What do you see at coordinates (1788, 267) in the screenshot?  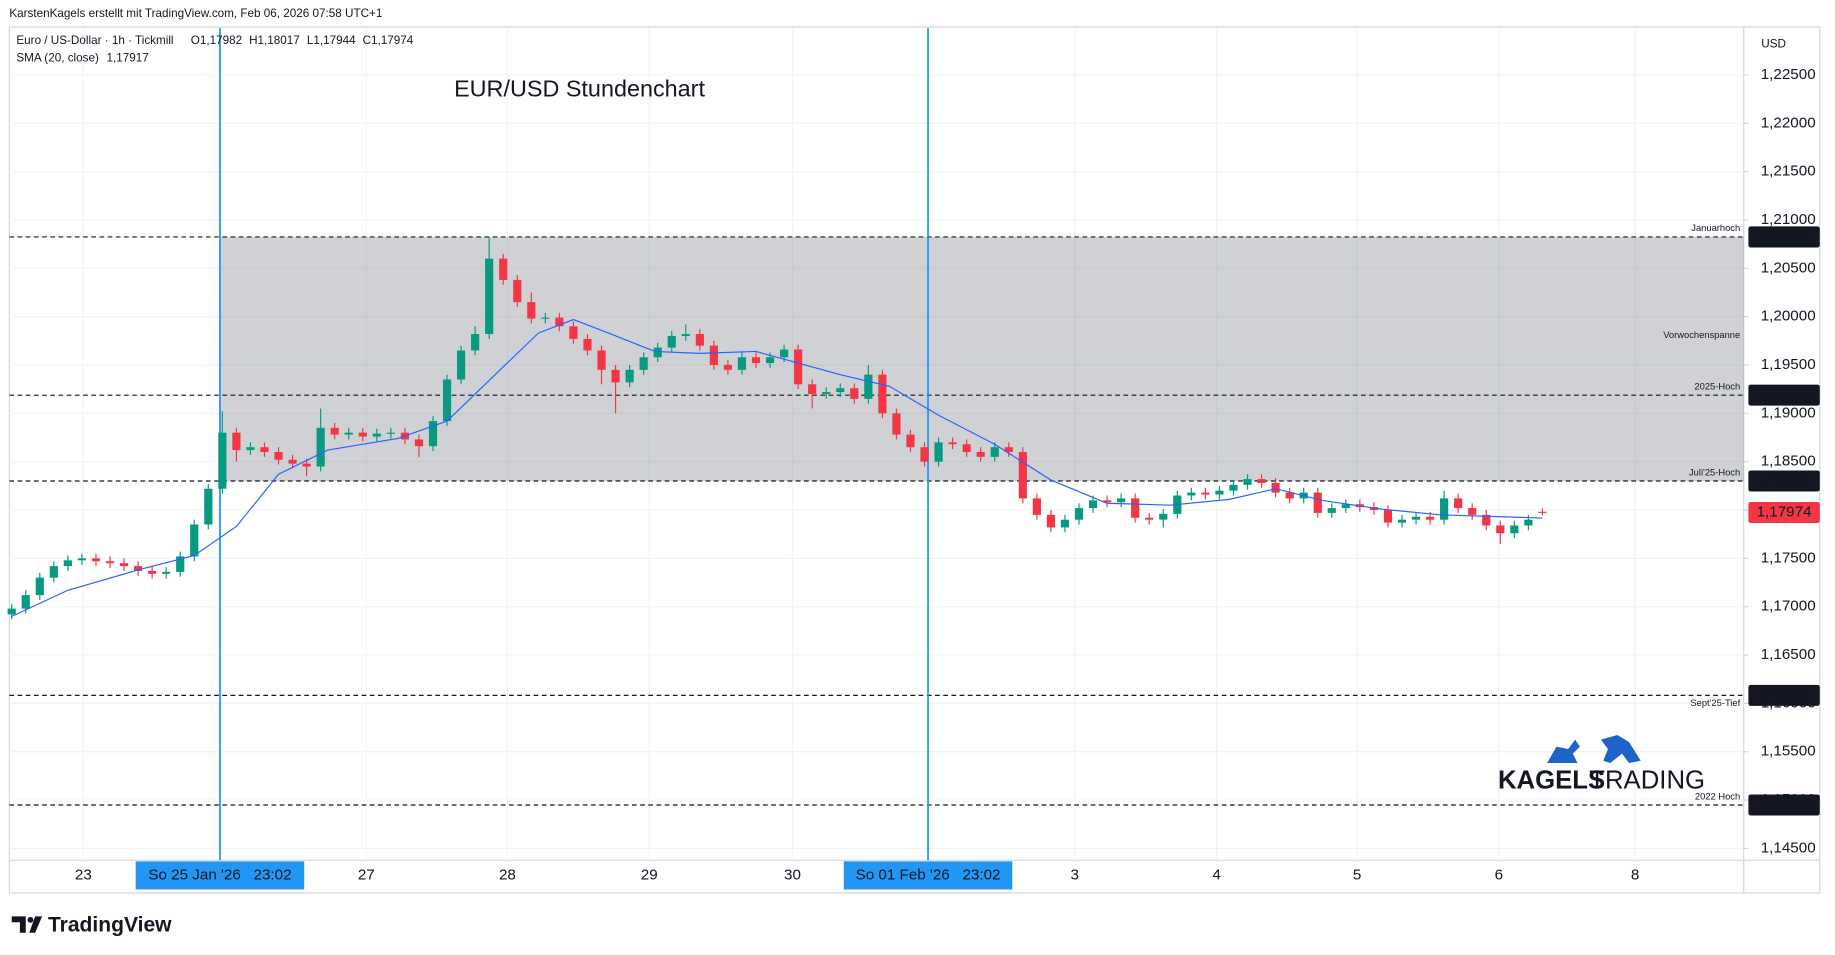 I see `y-tick-label: 1,20500` at bounding box center [1788, 267].